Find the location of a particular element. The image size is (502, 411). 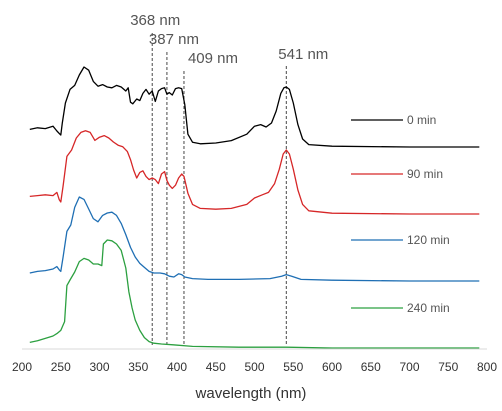

legend-label-90-min: 90 min is located at coordinates (425, 174).